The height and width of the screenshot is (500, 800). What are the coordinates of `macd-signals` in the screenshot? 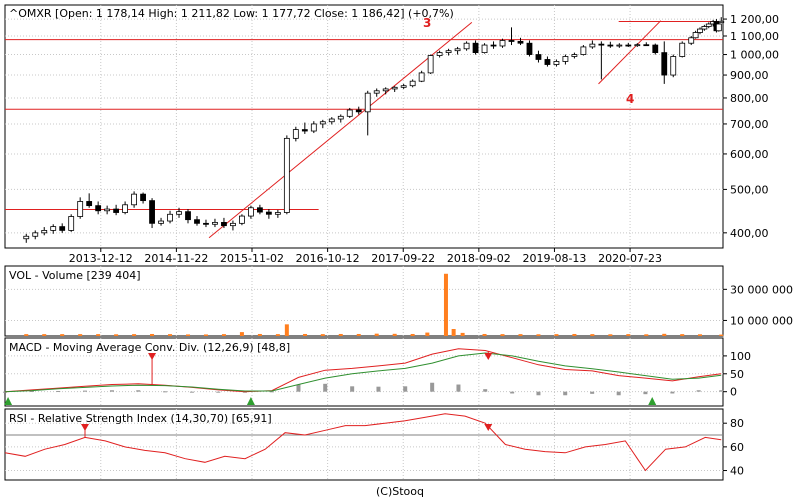 It's located at (330, 378).